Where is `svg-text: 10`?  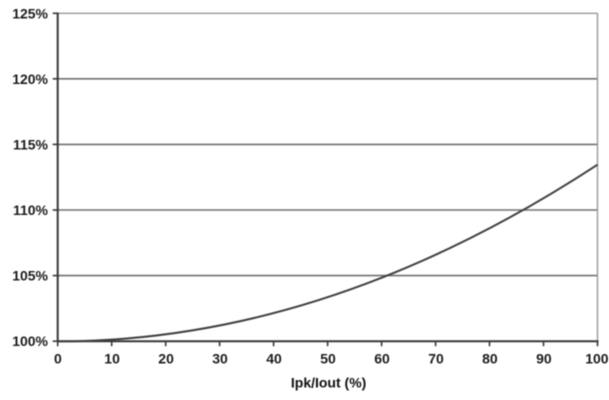
svg-text: 10 is located at coordinates (112, 359).